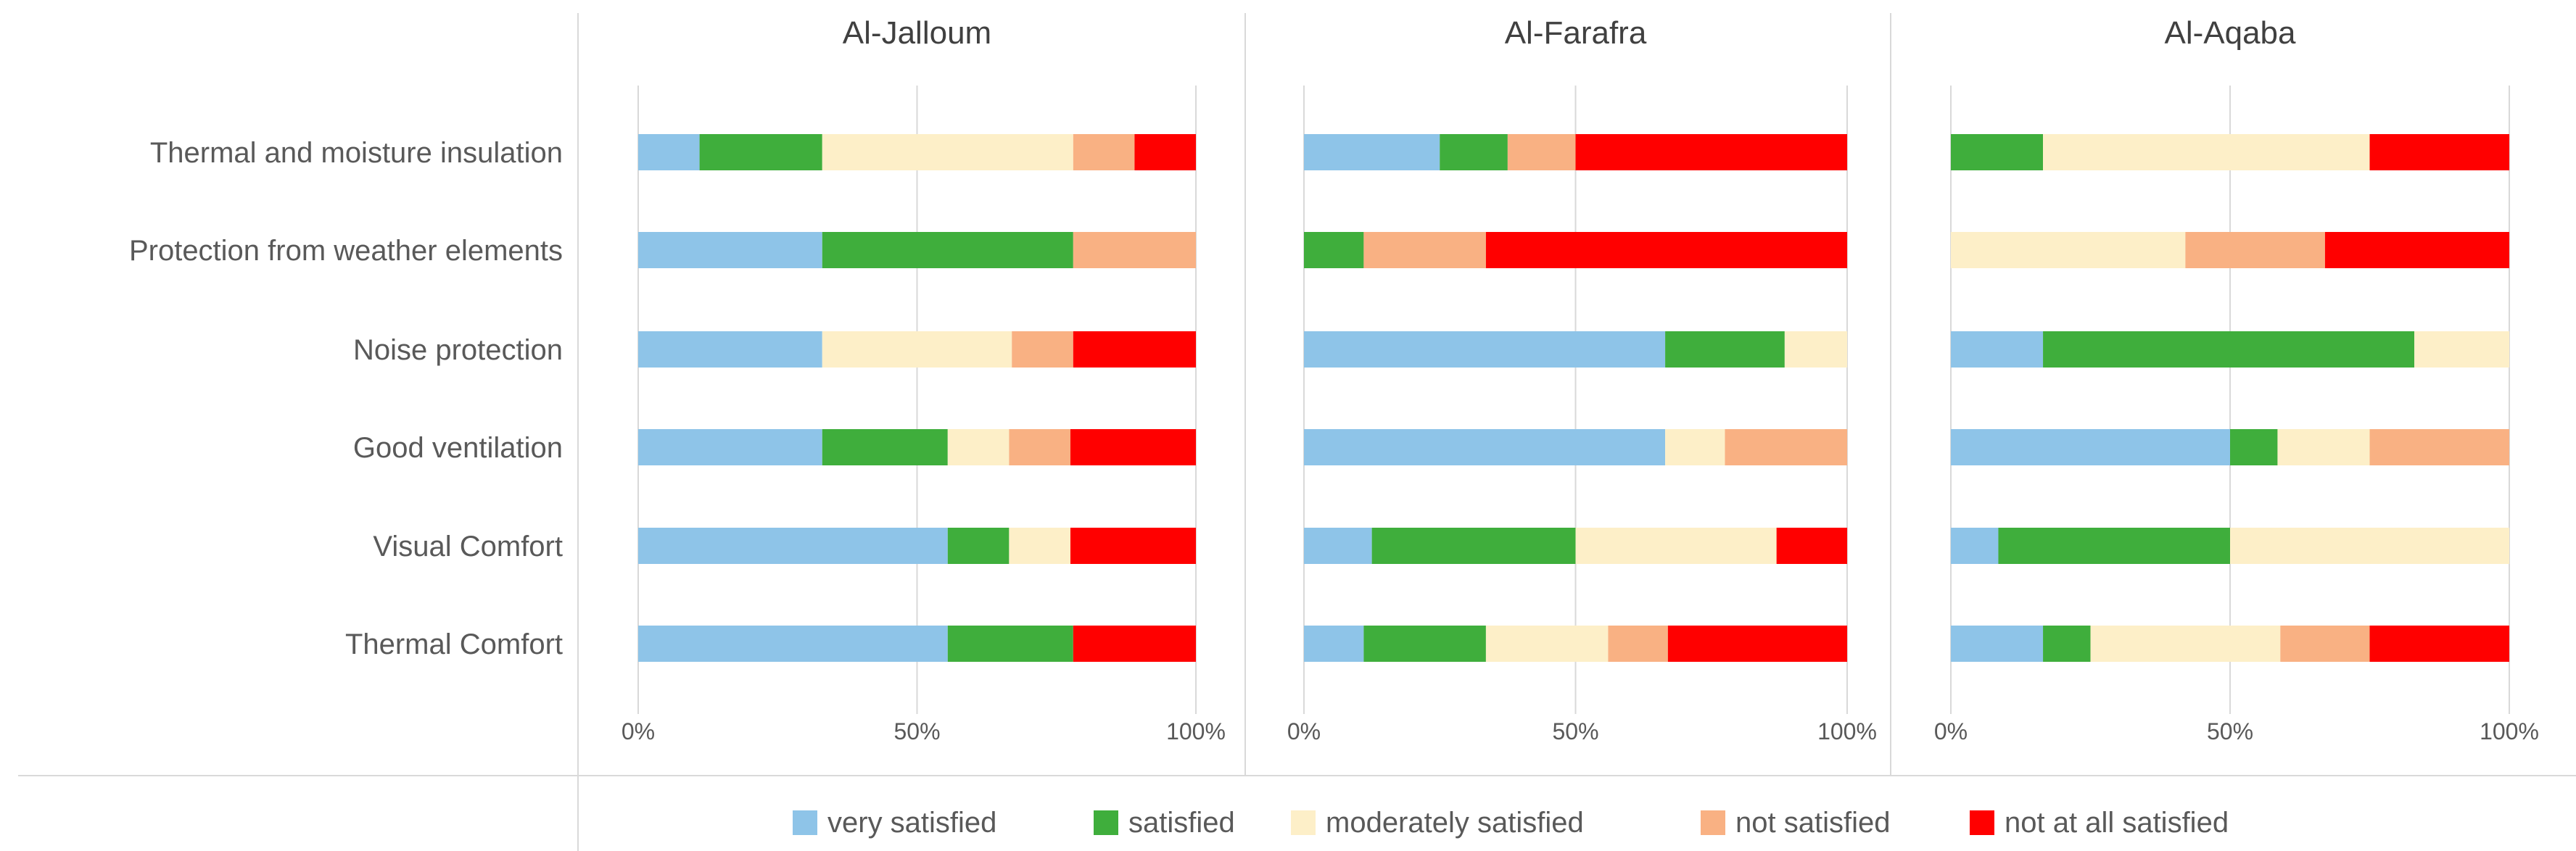 Image resolution: width=2576 pixels, height=851 pixels. I want to click on panel-title: Al-Aqaba, so click(2230, 33).